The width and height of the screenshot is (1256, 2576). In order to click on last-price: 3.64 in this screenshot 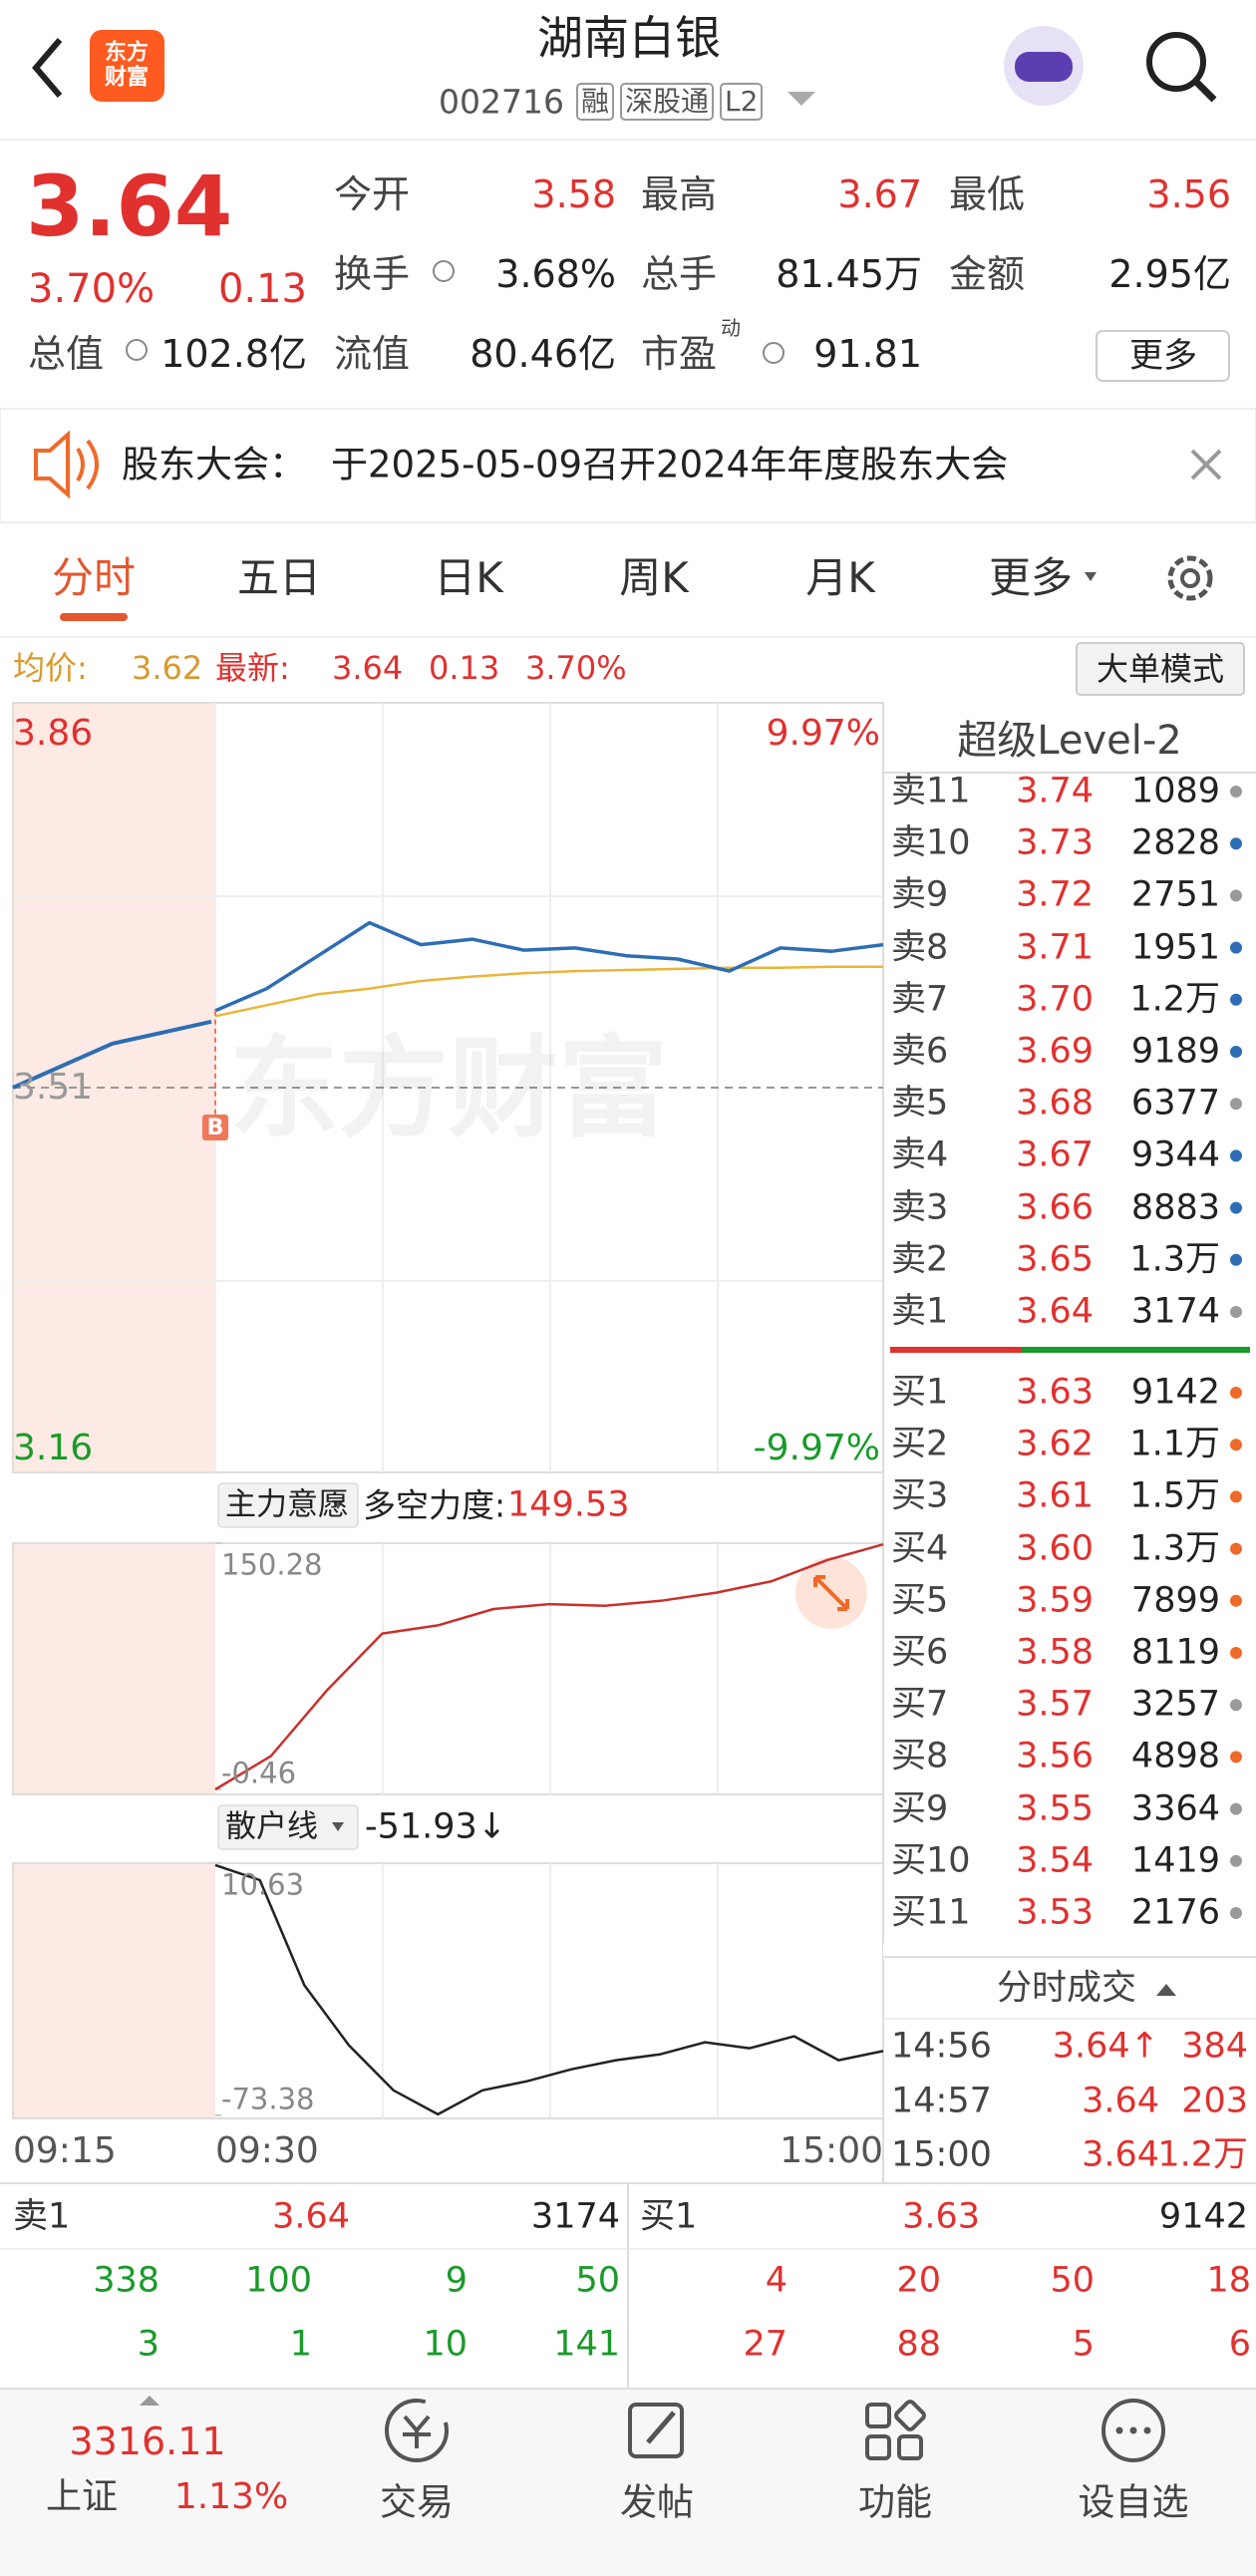, I will do `click(129, 206)`.